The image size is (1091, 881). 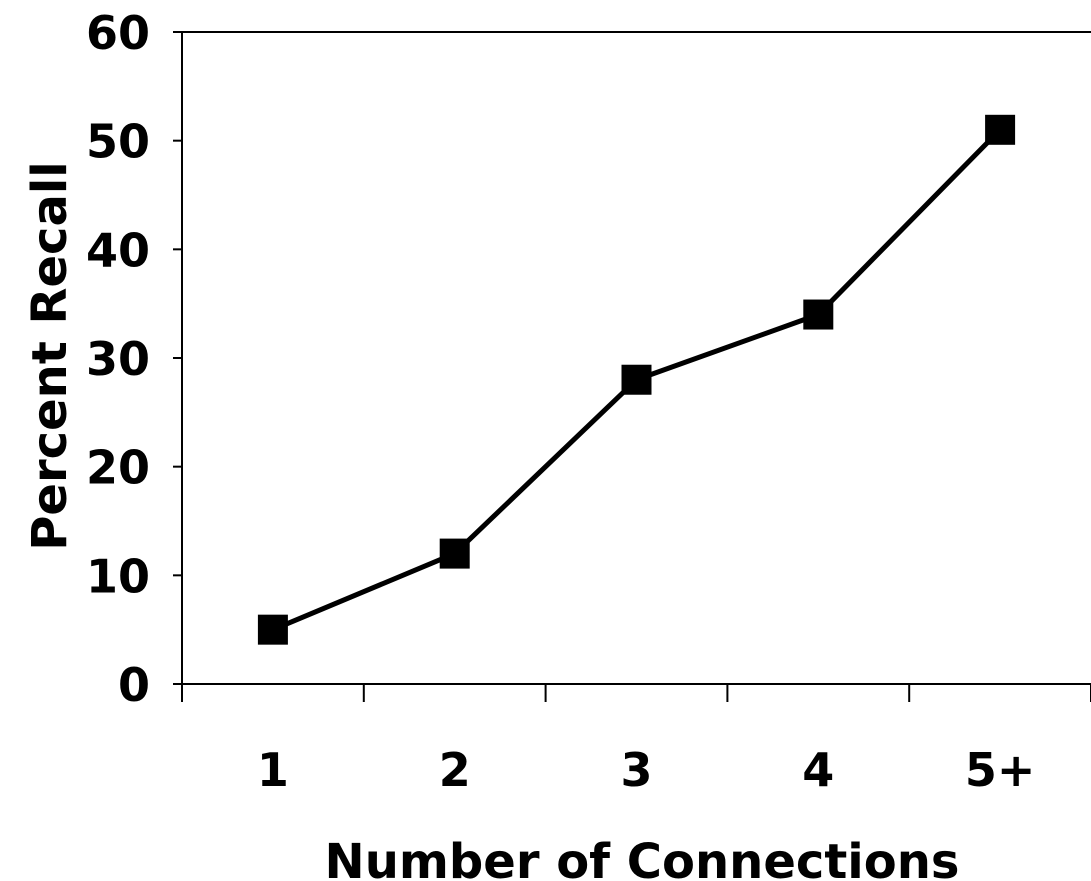 I want to click on y-axis-title: Percent Recall, so click(x=50, y=356).